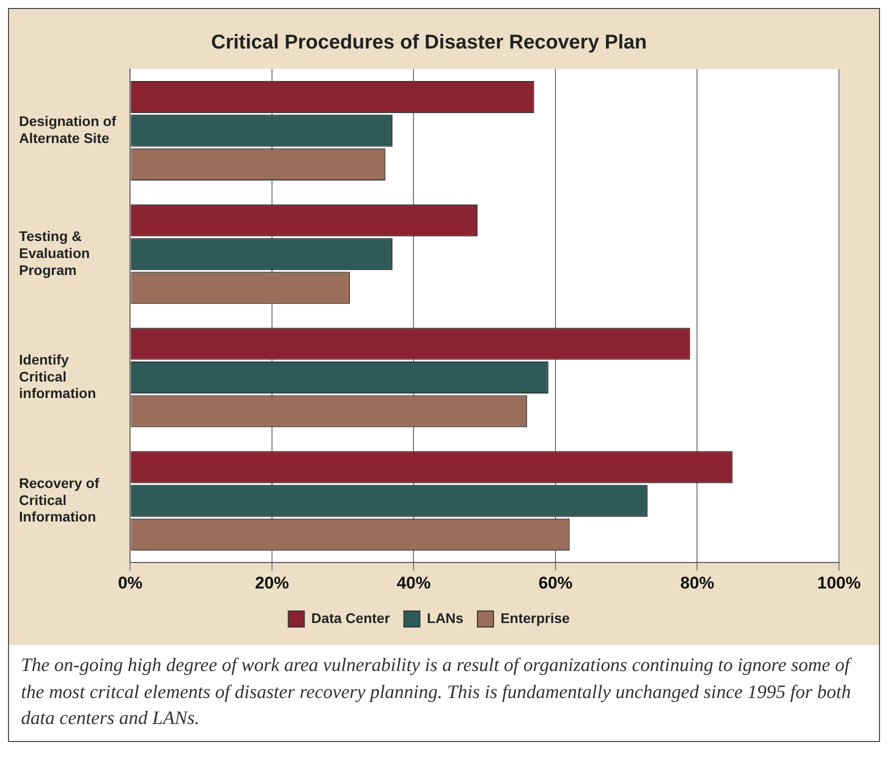 The image size is (886, 761). What do you see at coordinates (429, 43) in the screenshot?
I see `chart-title: Critical Procedures of Disaster Recovery Plan` at bounding box center [429, 43].